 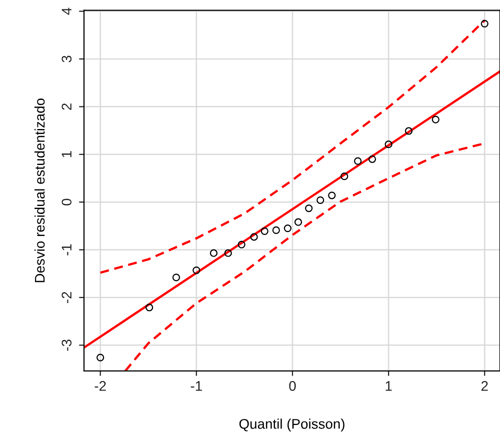 What do you see at coordinates (67, 298) in the screenshot?
I see `y-tick-label: -2` at bounding box center [67, 298].